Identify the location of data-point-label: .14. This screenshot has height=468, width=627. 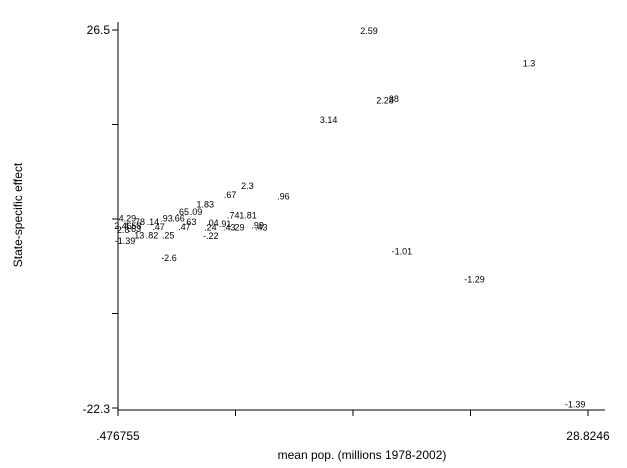
(153, 222).